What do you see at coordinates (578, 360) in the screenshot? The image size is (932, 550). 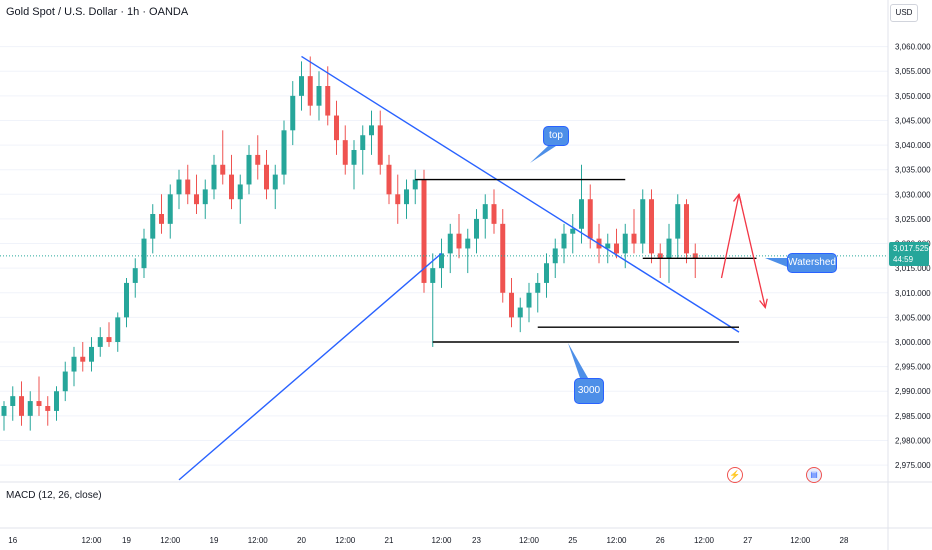 I see `callout-3000-pointer` at bounding box center [578, 360].